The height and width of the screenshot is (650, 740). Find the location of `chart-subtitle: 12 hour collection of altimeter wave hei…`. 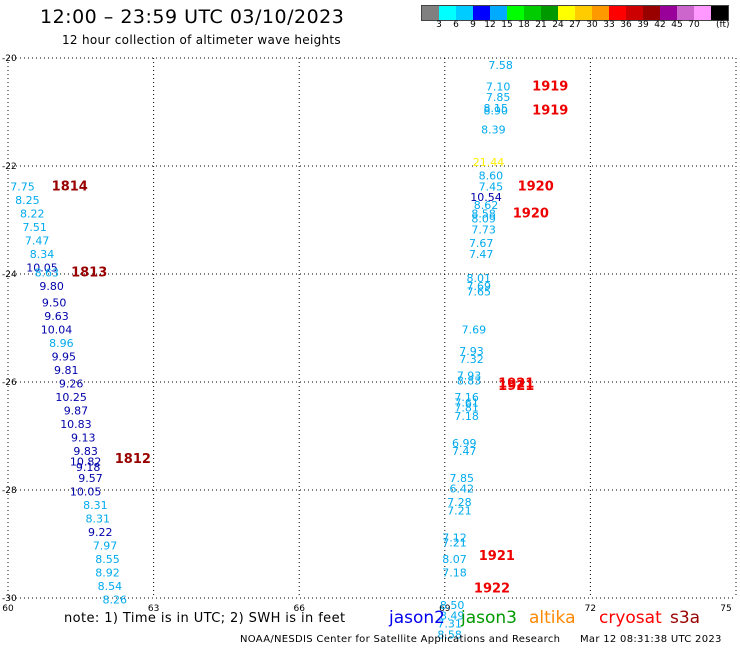

chart-subtitle: 12 hour collection of altimeter wave hei… is located at coordinates (201, 40).